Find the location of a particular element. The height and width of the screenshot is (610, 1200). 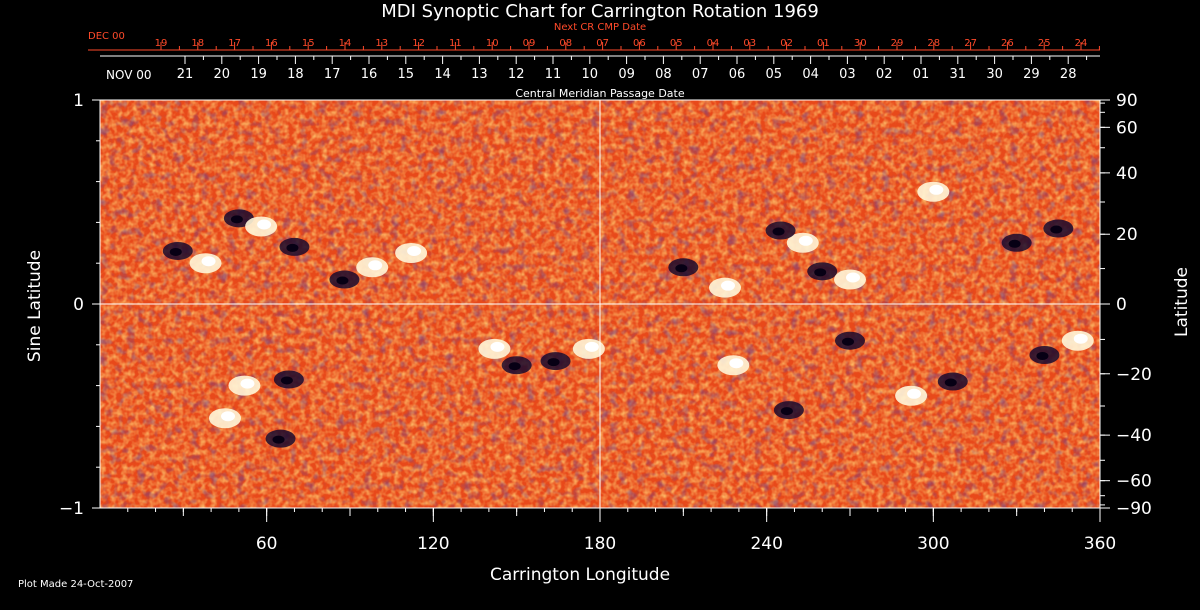

next-date-label: 03 is located at coordinates (749, 43).